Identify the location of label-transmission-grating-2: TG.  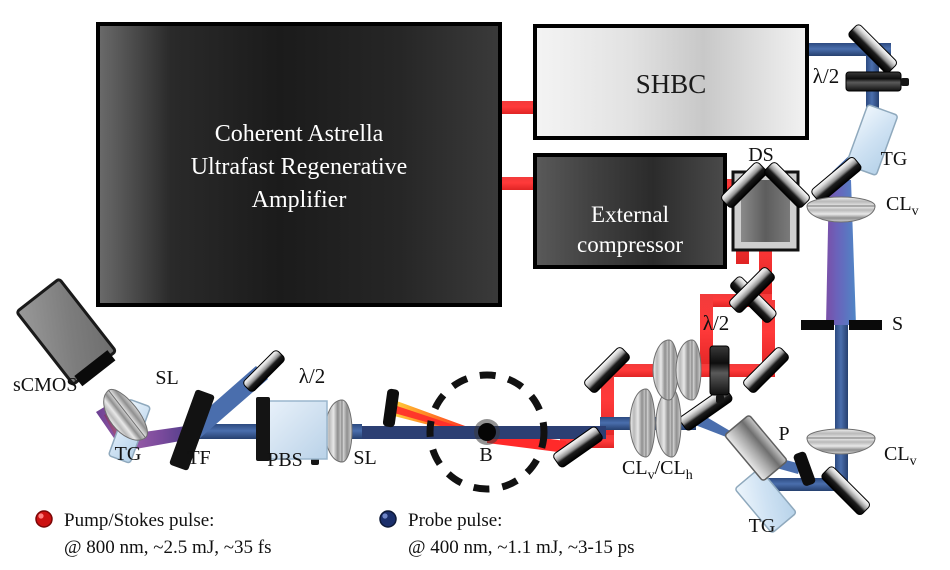
(762, 526).